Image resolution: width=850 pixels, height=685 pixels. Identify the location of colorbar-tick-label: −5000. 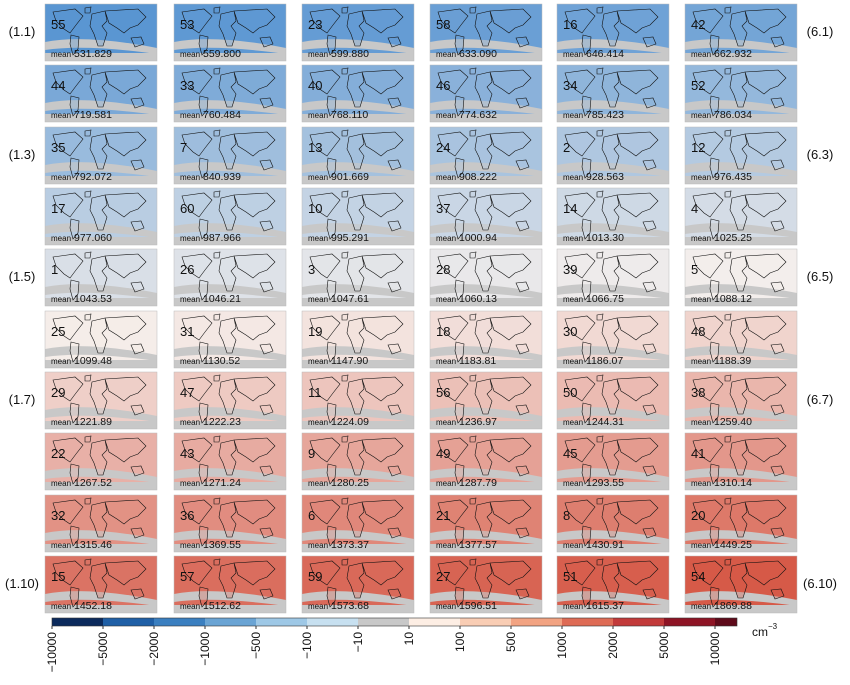
(103, 649).